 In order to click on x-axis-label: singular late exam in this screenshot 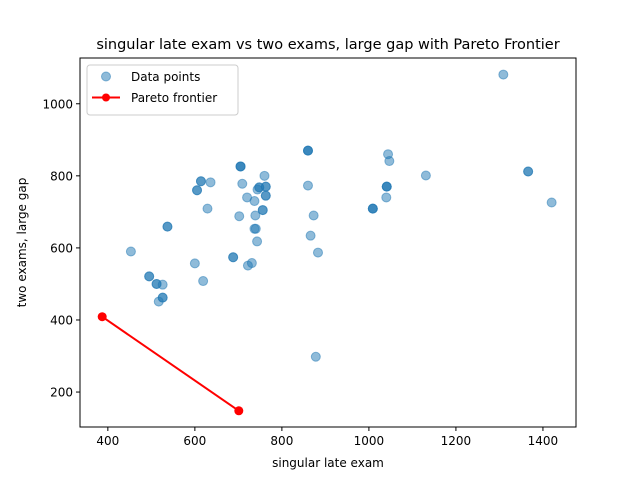, I will do `click(328, 463)`.